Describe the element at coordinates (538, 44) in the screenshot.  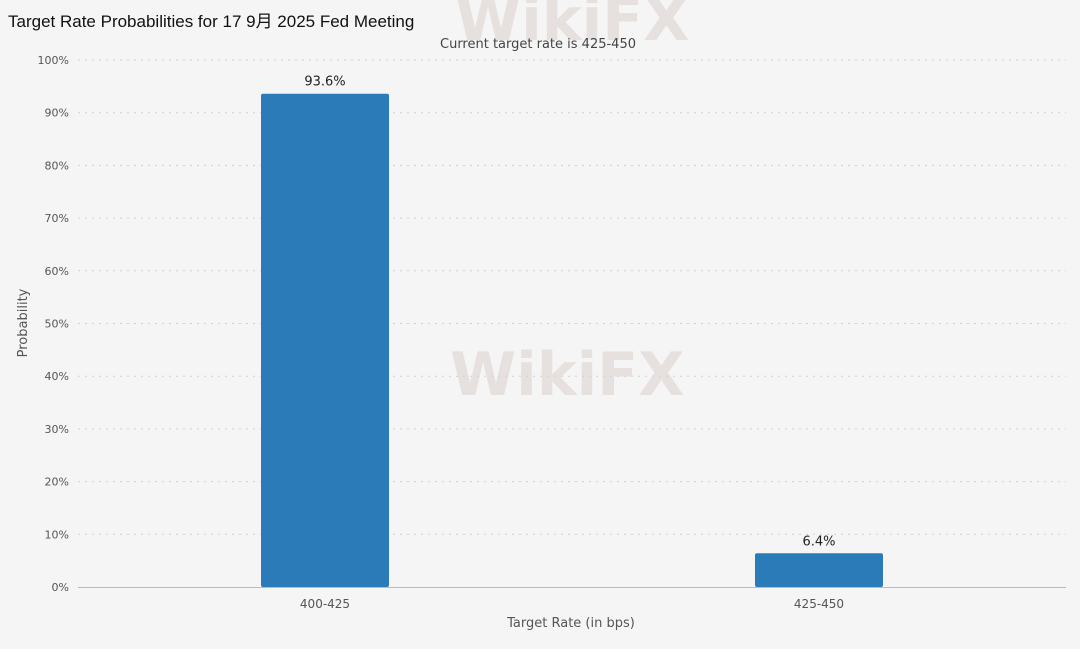
I see `chart-subtitle: Current target rate is 425-450` at that location.